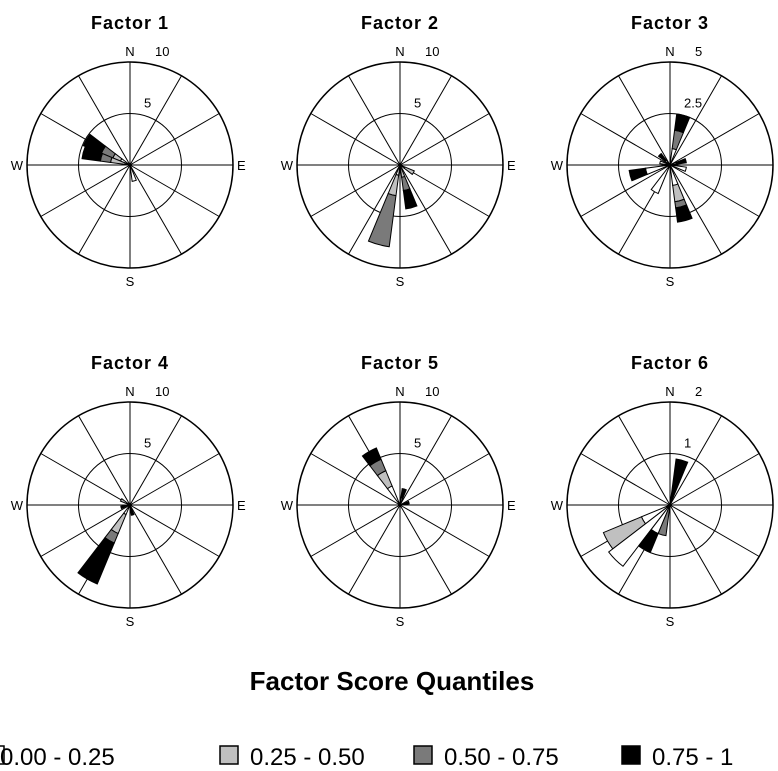  I want to click on rose-panel-3: Factor 3NSEW52.5, so click(664, 151).